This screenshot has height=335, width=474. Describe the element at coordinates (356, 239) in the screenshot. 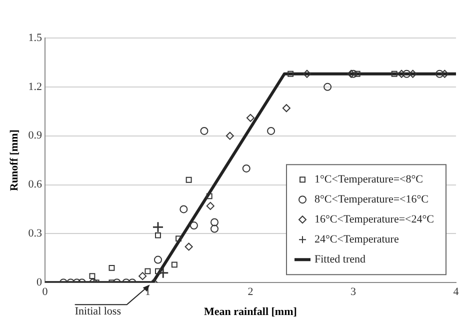

I see `legend-label: 24°C<Temperature` at that location.